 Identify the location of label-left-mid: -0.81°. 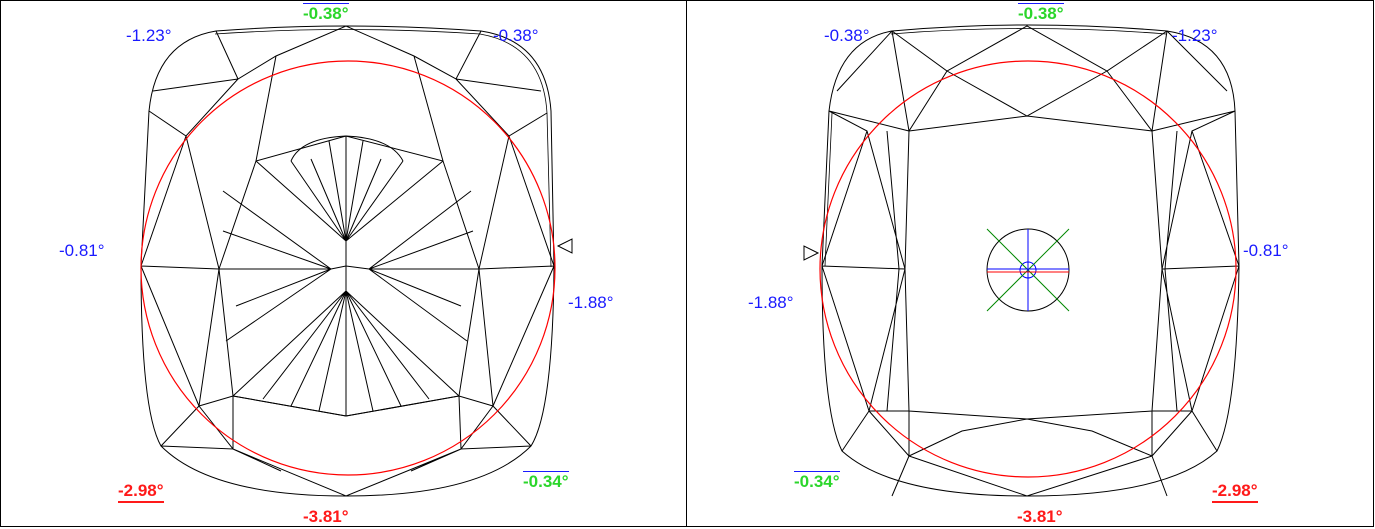
(82, 250).